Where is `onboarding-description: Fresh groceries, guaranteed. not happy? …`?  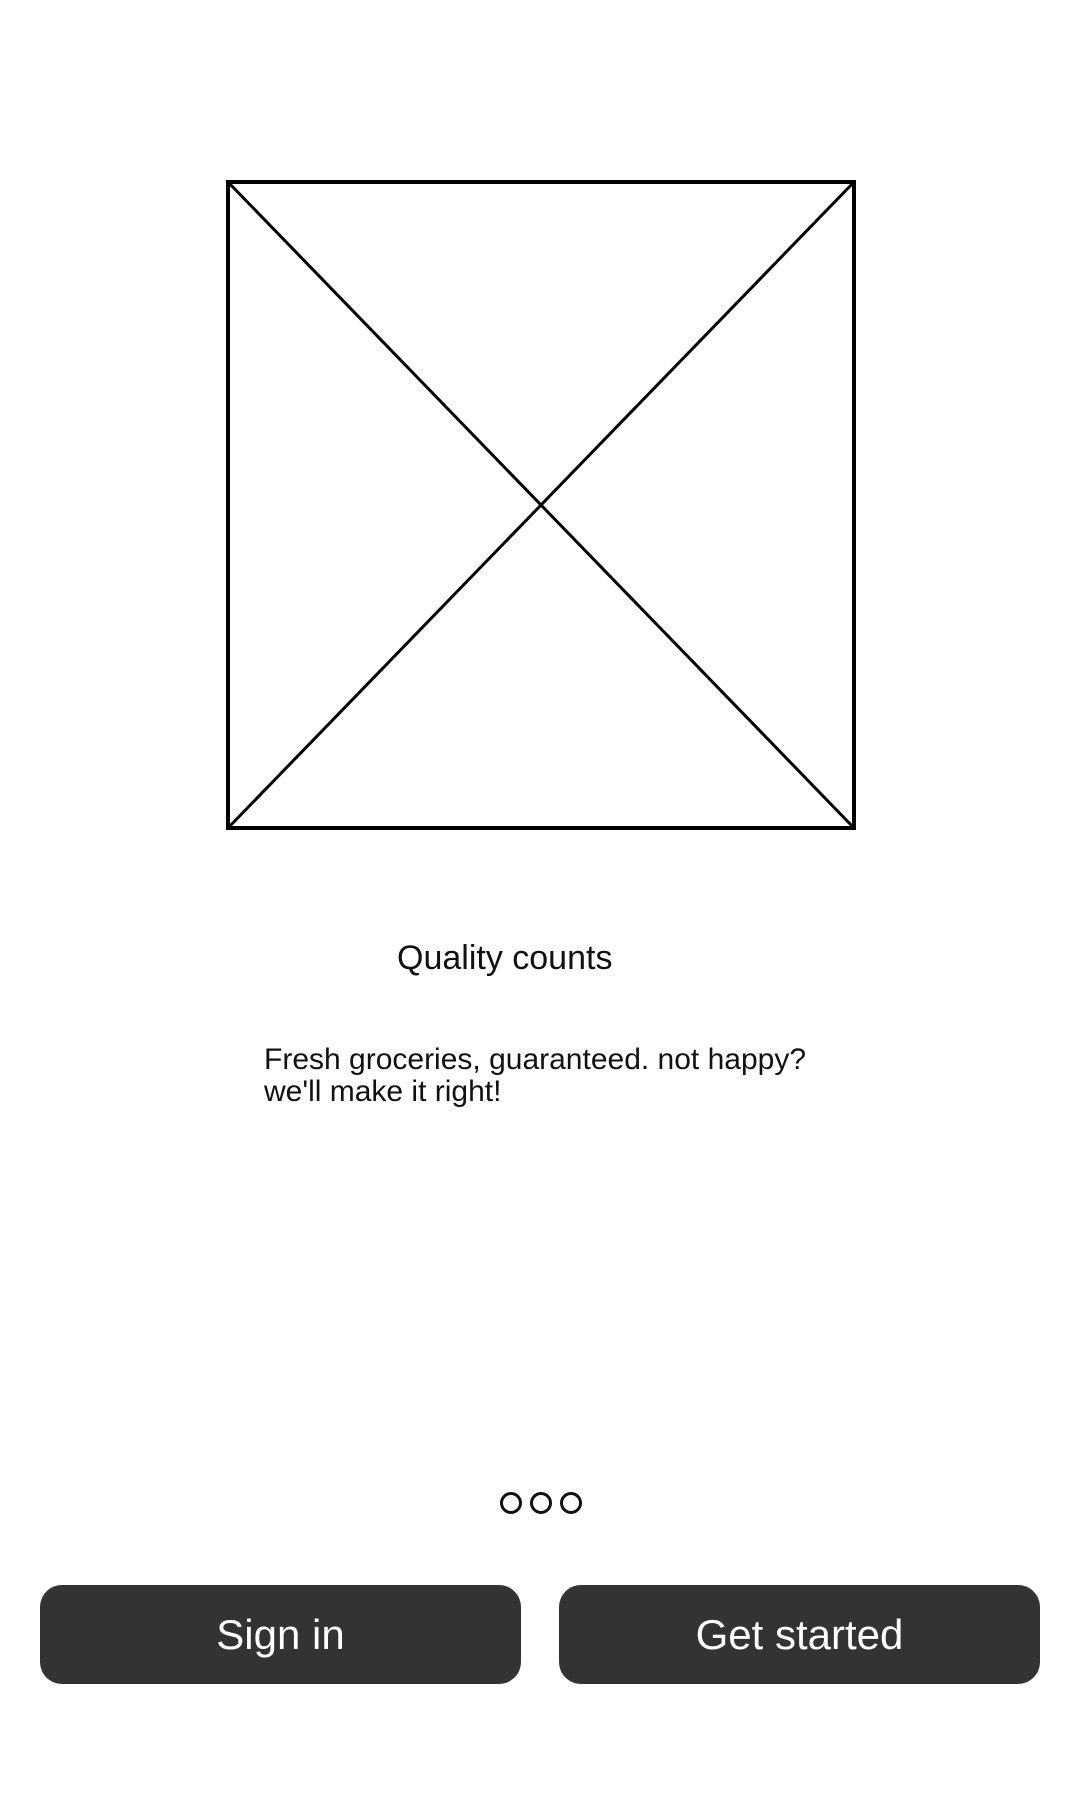 onboarding-description: Fresh groceries, guaranteed. not happy? … is located at coordinates (574, 1076).